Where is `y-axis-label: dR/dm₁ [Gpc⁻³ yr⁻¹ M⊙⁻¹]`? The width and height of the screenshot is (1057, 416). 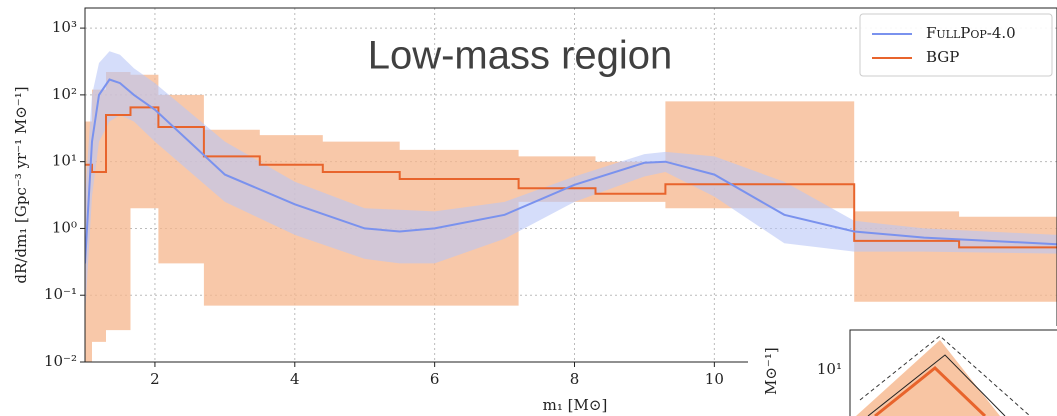 y-axis-label: dR/dm₁ [Gpc⁻³ yr⁻¹ M⊙⁻¹] is located at coordinates (21, 184).